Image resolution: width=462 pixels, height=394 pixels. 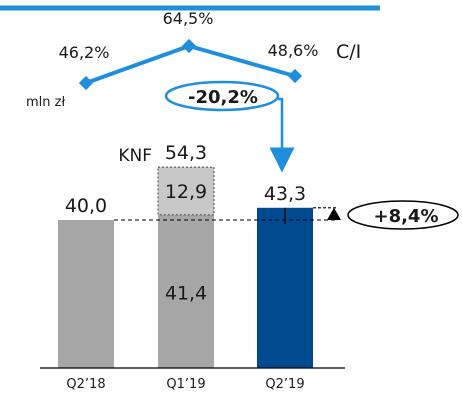 What do you see at coordinates (45, 102) in the screenshot?
I see `unit-label: mln zł` at bounding box center [45, 102].